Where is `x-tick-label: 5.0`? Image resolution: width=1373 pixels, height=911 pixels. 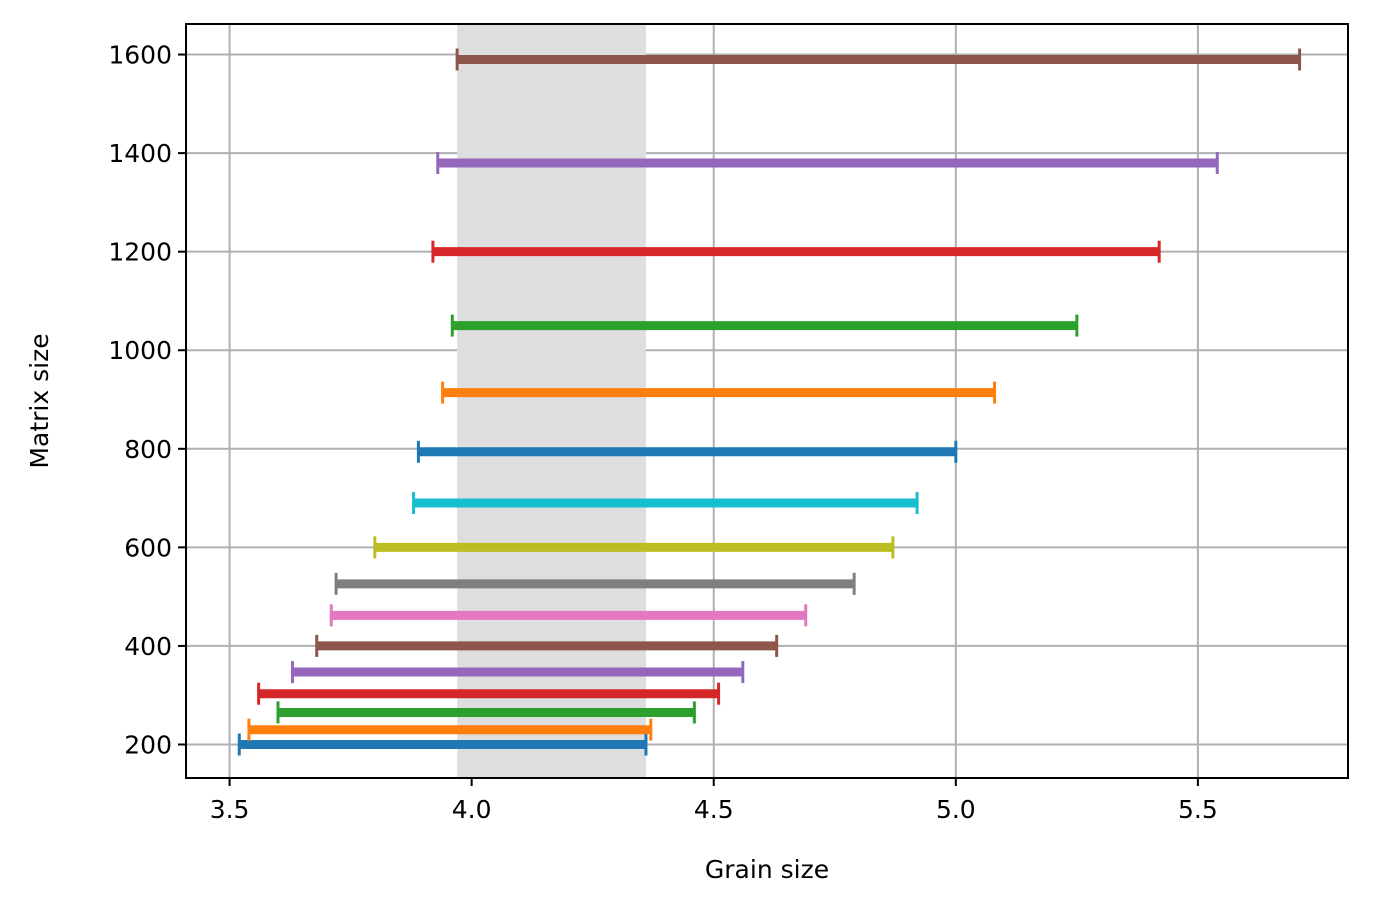
x-tick-label: 5.0 is located at coordinates (956, 809).